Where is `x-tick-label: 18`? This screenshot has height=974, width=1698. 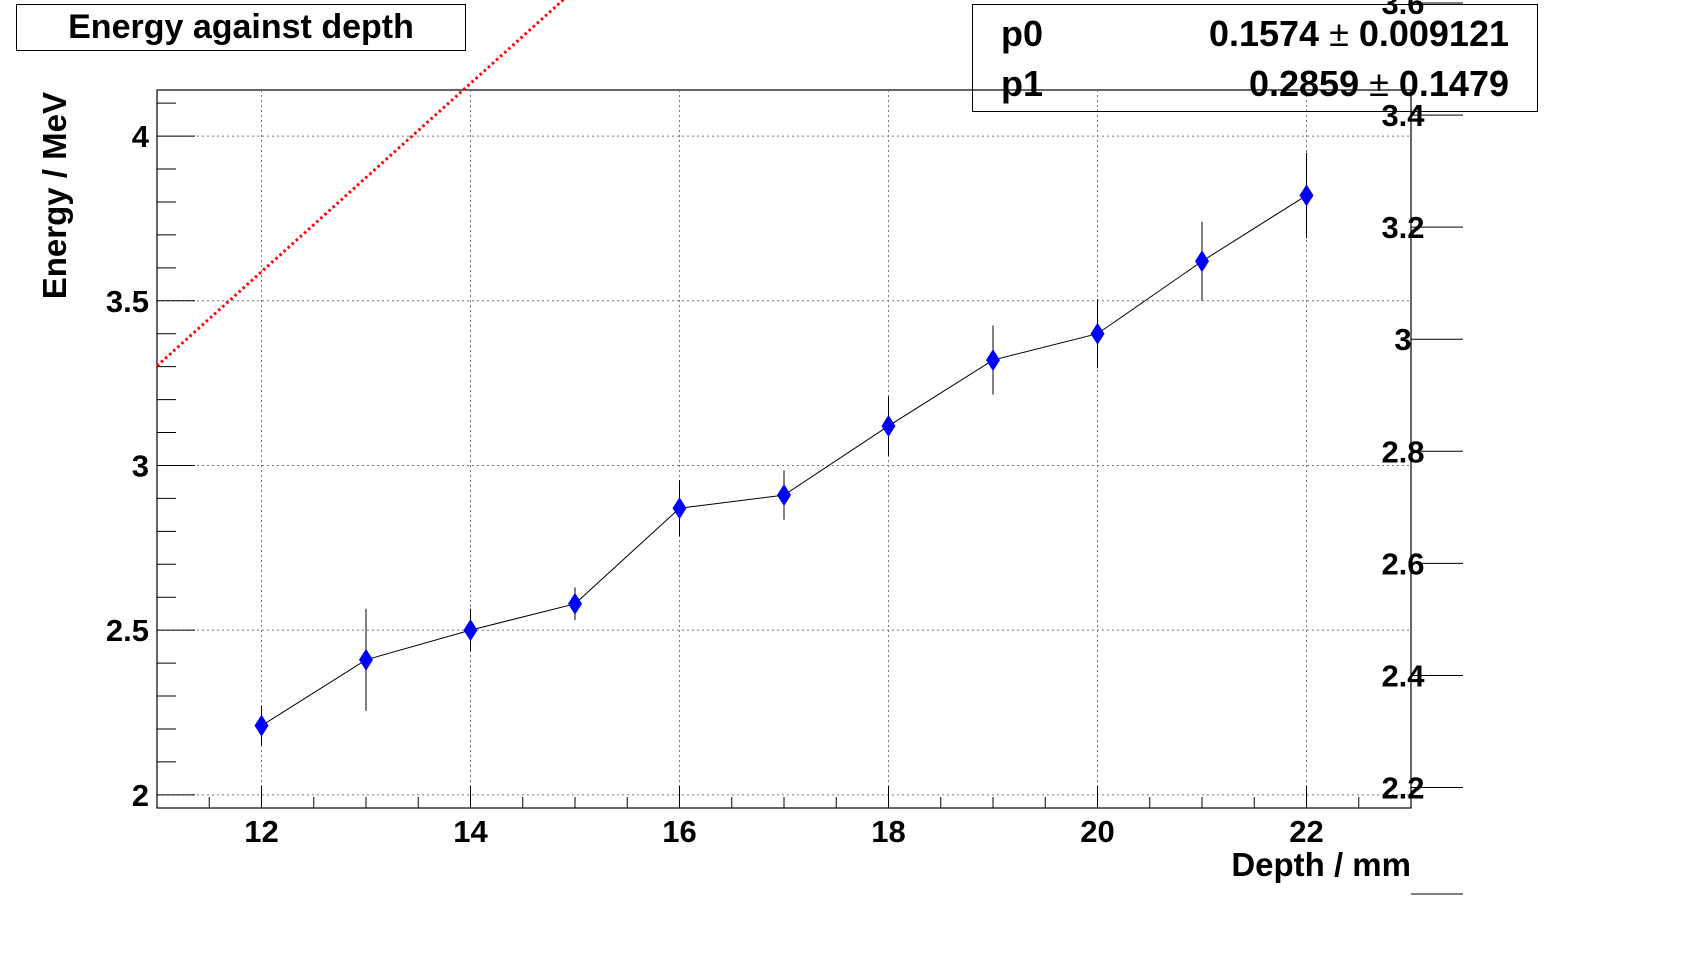 x-tick-label: 18 is located at coordinates (888, 831).